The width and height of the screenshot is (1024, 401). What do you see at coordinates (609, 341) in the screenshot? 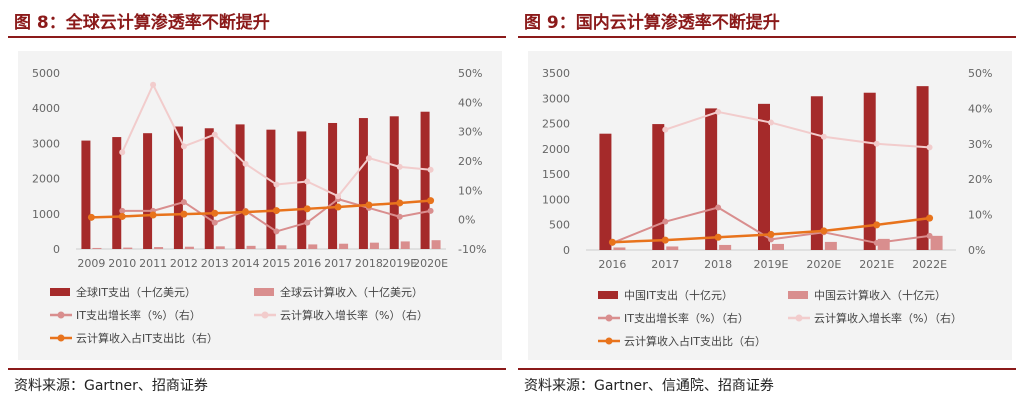
I see `right-chart-legend-marker` at bounding box center [609, 341].